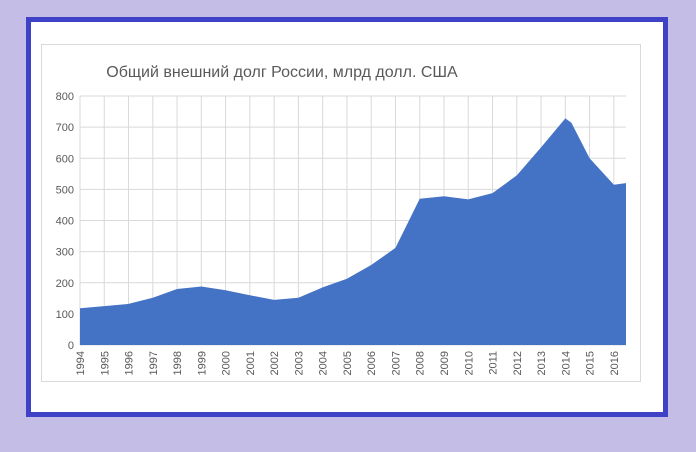 The height and width of the screenshot is (452, 696). I want to click on y-tick-label: 500, so click(65, 190).